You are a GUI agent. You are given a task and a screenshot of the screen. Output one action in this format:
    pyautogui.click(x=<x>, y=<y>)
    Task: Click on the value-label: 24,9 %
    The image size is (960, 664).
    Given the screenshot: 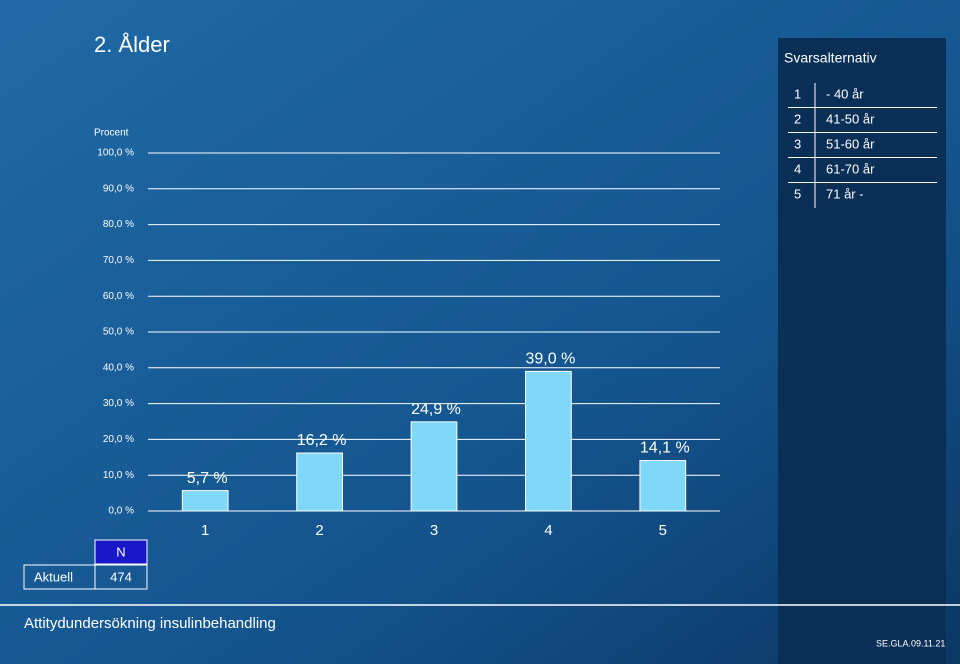 What is the action you would take?
    pyautogui.click(x=436, y=409)
    